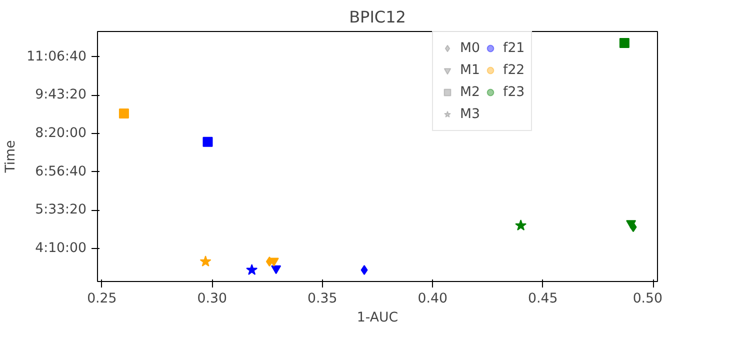  Describe the element at coordinates (470, 70) in the screenshot. I see `legend-label: M1` at that location.